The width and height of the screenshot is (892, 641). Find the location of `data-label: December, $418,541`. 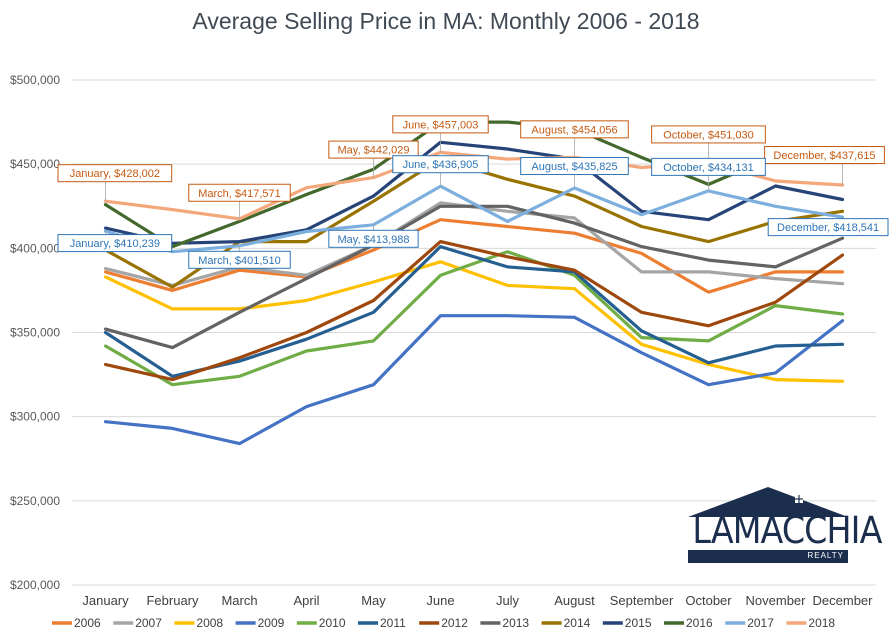

data-label: December, $418,541 is located at coordinates (828, 228).